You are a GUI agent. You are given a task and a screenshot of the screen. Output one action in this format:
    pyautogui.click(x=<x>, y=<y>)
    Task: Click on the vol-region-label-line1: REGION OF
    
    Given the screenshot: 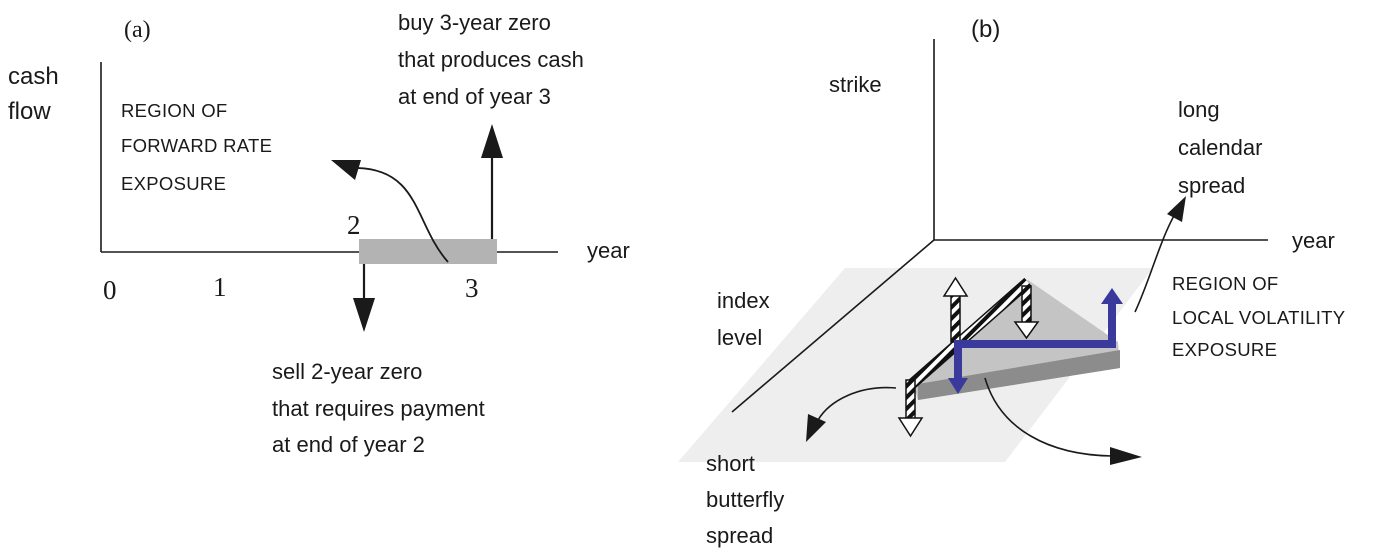 What is the action you would take?
    pyautogui.click(x=1225, y=283)
    